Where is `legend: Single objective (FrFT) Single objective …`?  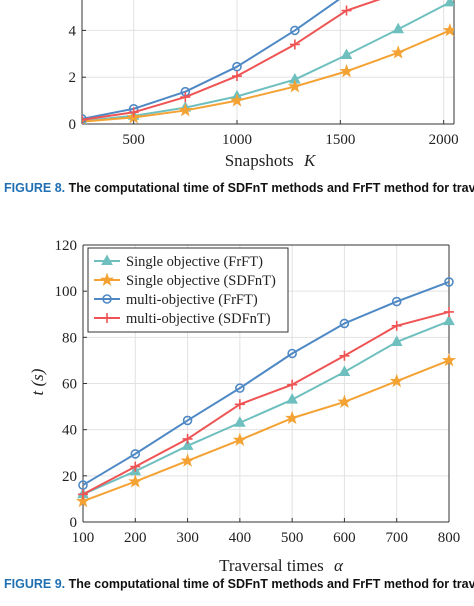 legend: Single objective (FrFT) Single objective … is located at coordinates (188, 290).